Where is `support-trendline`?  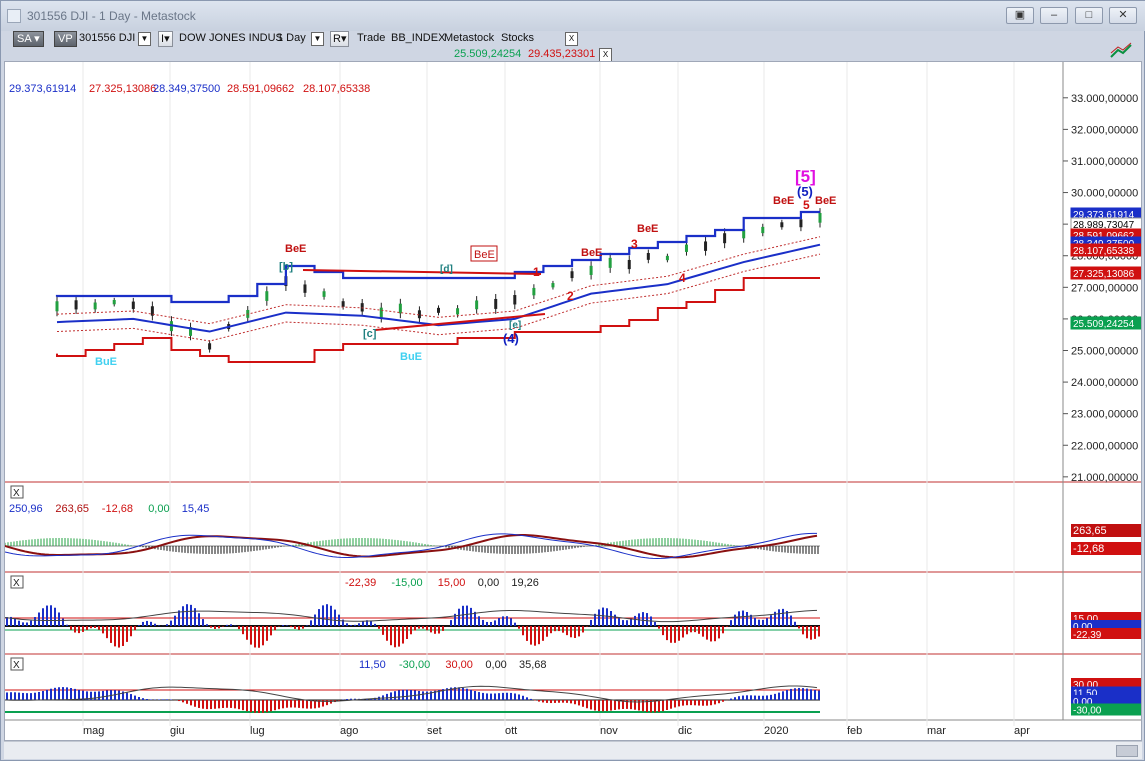
support-trendline is located at coordinates (460, 322).